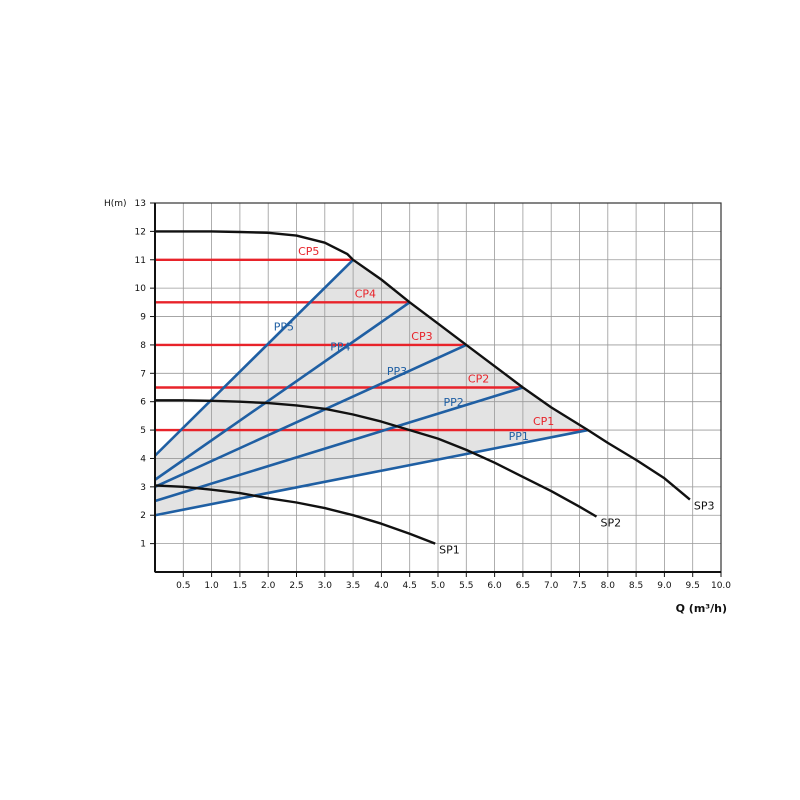  Describe the element at coordinates (397, 371) in the screenshot. I see `proportional-pressure-label: PP3` at that location.